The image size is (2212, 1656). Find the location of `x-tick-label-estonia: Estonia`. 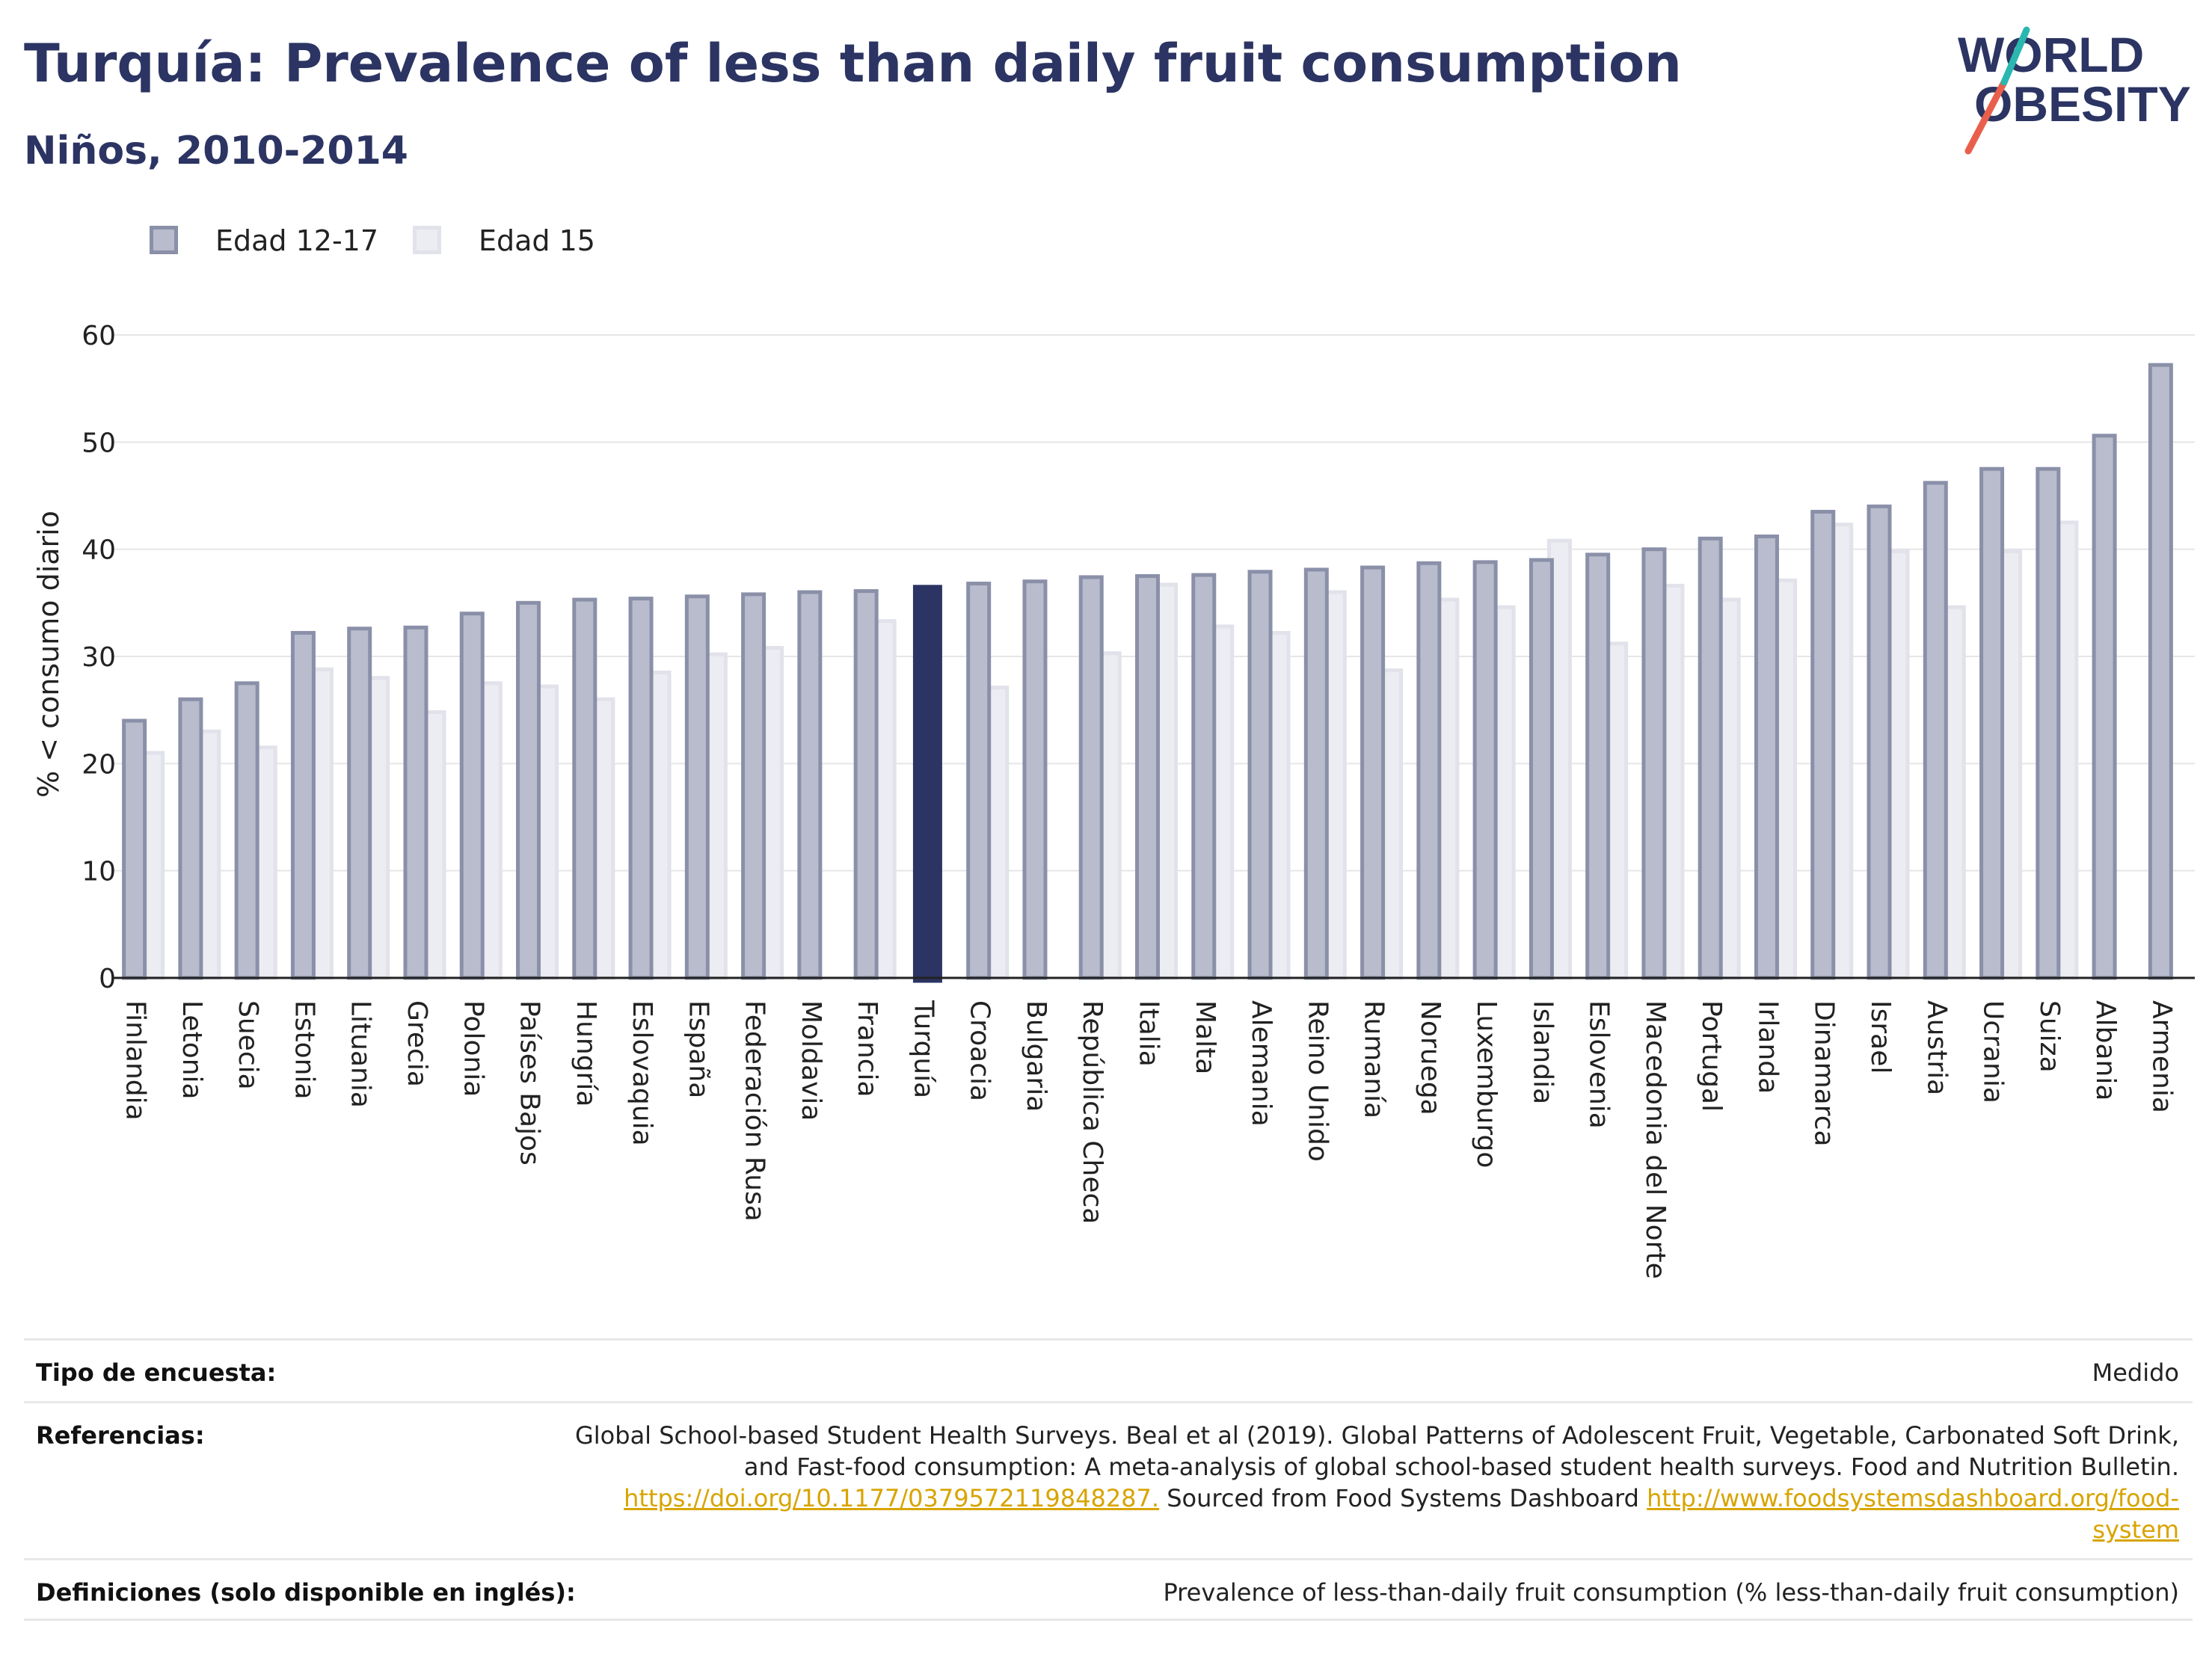

x-tick-label-estonia: Estonia is located at coordinates (304, 1050).